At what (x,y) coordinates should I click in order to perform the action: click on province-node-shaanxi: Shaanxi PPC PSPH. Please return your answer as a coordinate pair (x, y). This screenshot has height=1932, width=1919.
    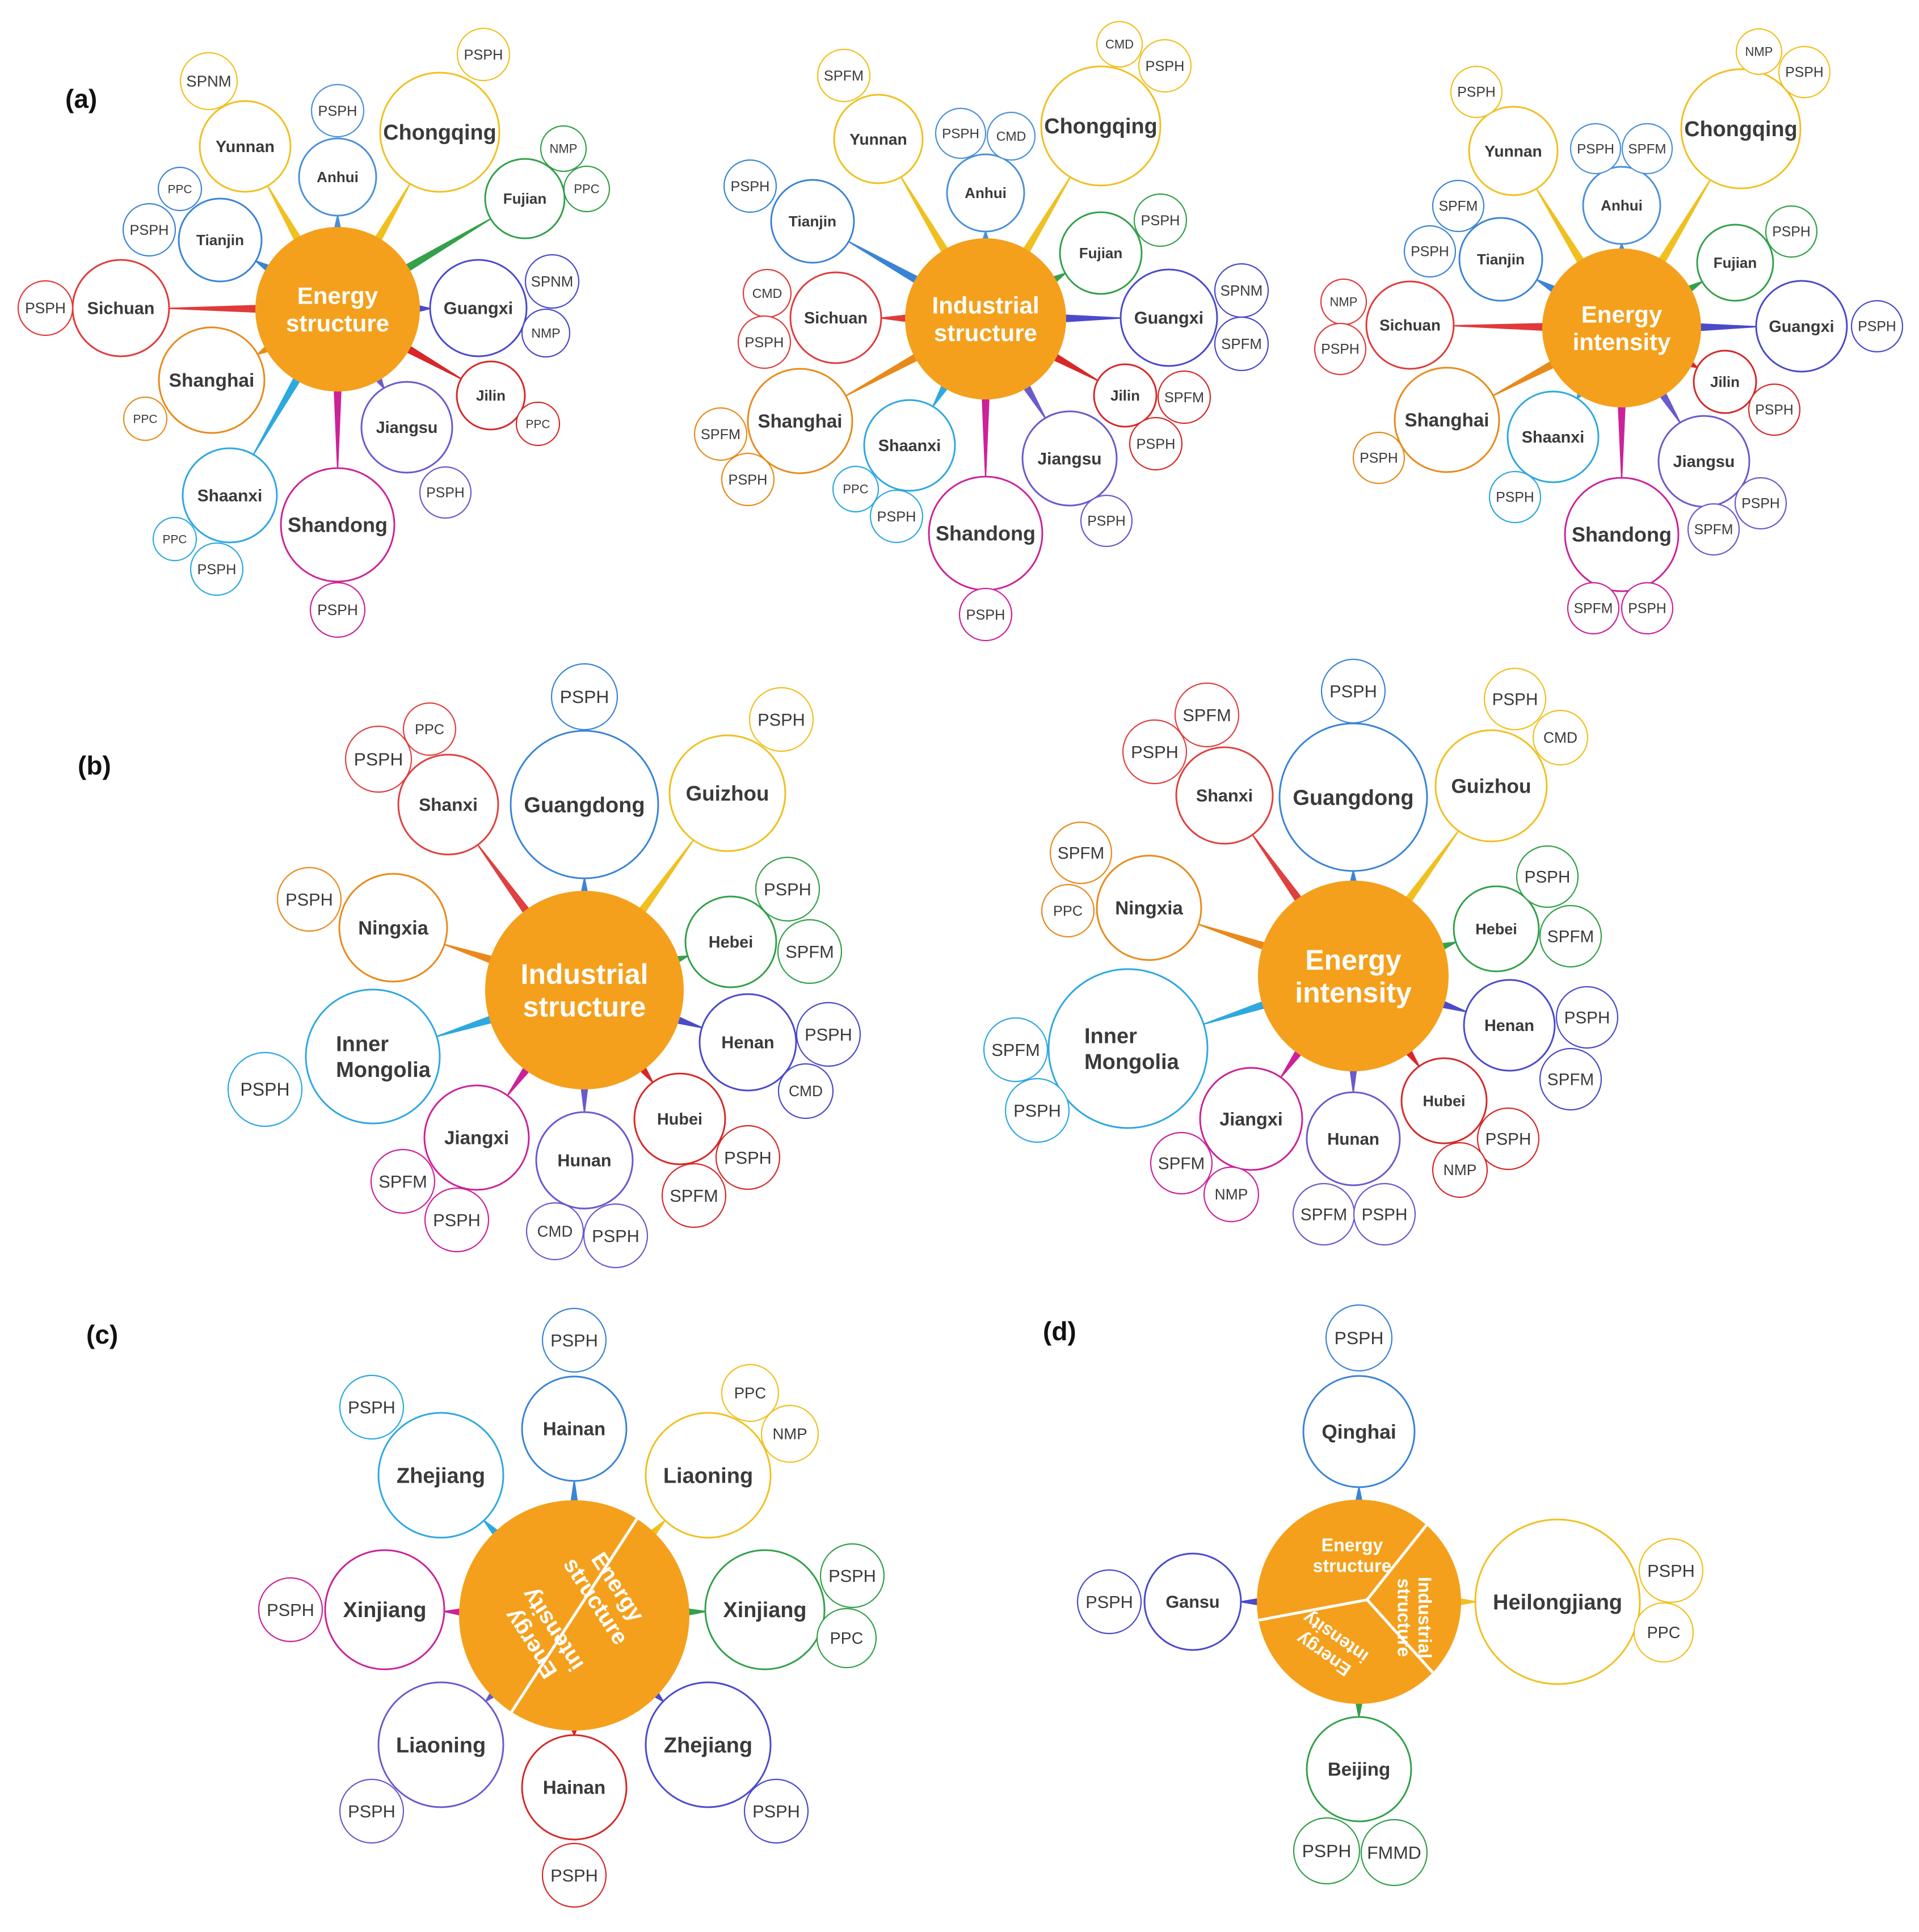
    Looking at the image, I should click on (215, 521).